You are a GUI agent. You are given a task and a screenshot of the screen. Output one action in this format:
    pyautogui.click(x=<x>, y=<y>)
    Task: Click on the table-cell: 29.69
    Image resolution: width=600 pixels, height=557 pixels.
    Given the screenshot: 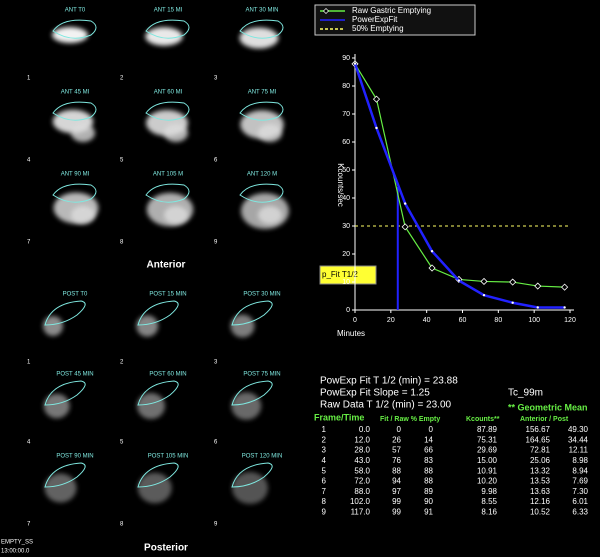 What is the action you would take?
    pyautogui.click(x=487, y=450)
    